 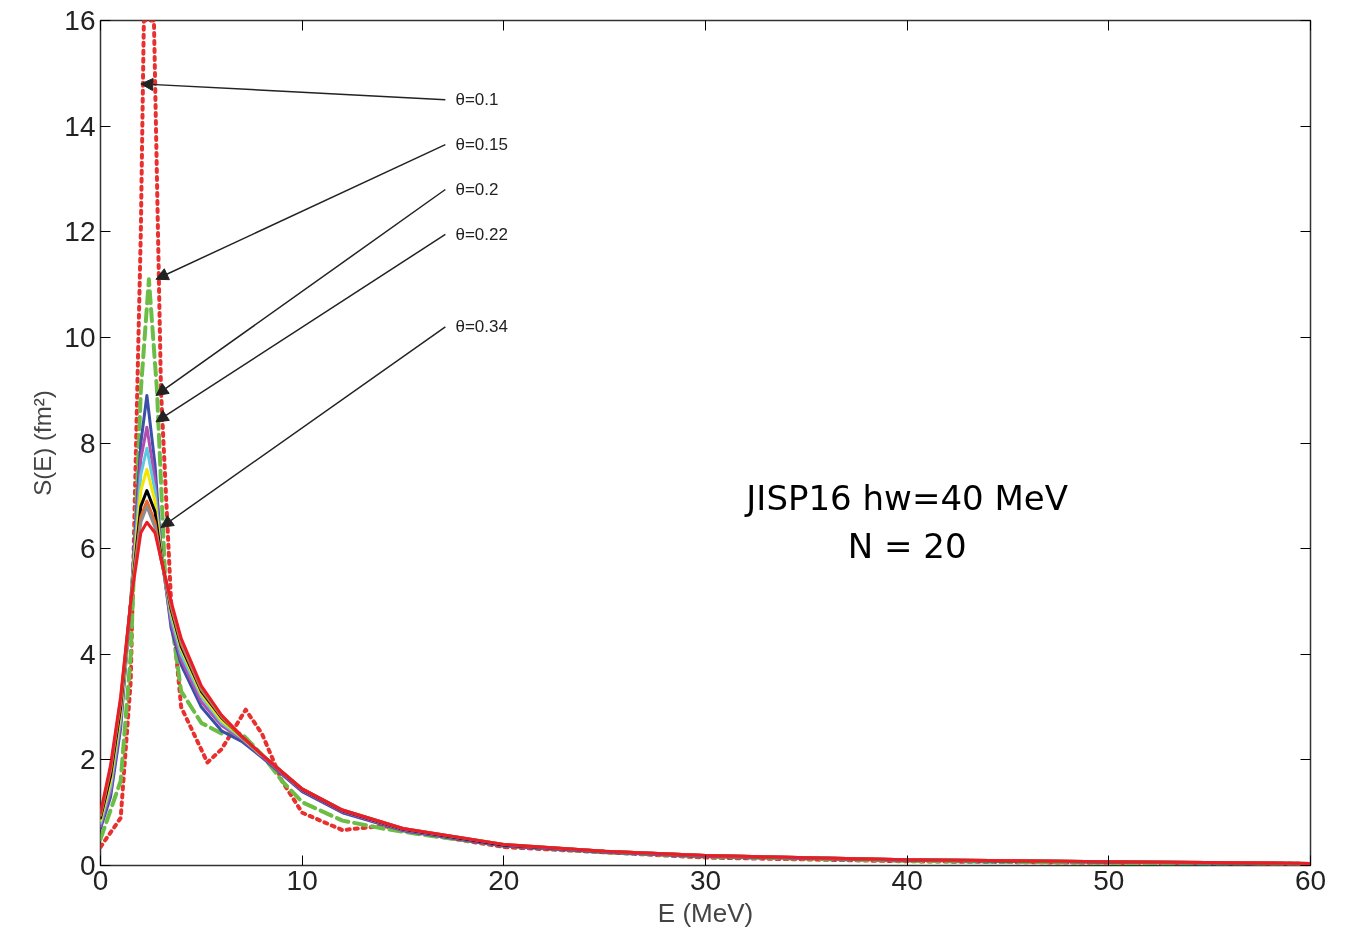 I want to click on x-tick-label: 20, so click(x=504, y=880).